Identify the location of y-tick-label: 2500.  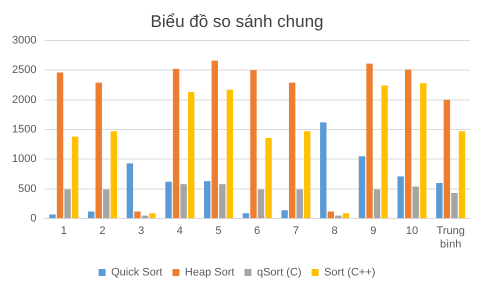
(24, 70).